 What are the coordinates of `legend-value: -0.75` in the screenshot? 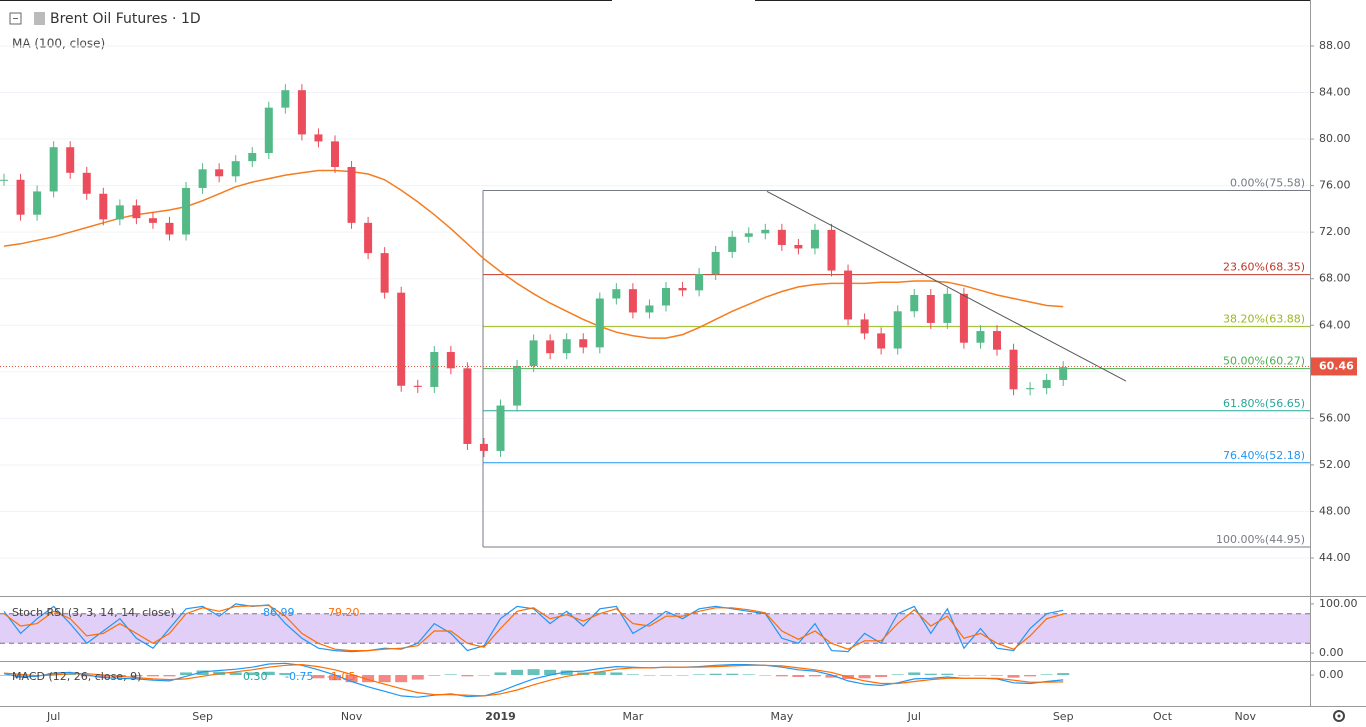 It's located at (299, 676).